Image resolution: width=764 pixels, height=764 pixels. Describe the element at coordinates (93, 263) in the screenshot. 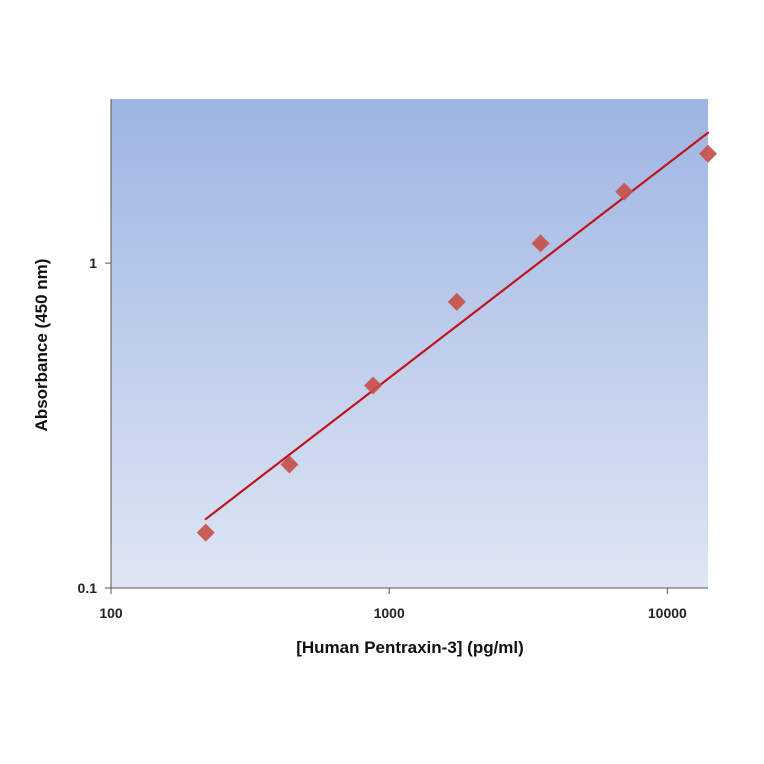

I see `y-tick-label: 1` at that location.